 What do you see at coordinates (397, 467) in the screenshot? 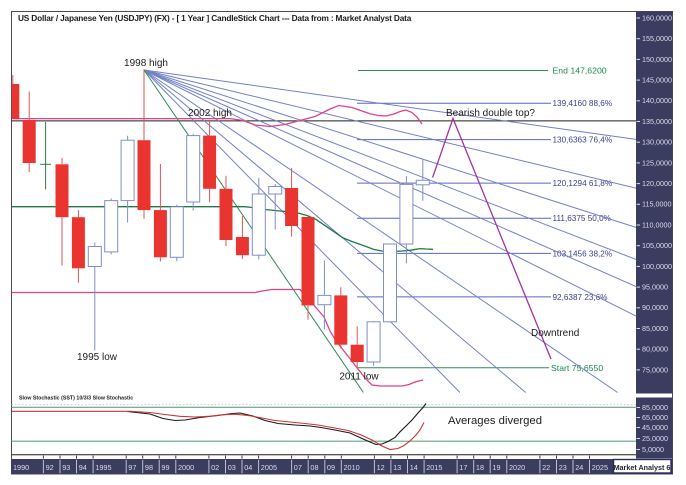
I see `svg-text: 13` at bounding box center [397, 467].